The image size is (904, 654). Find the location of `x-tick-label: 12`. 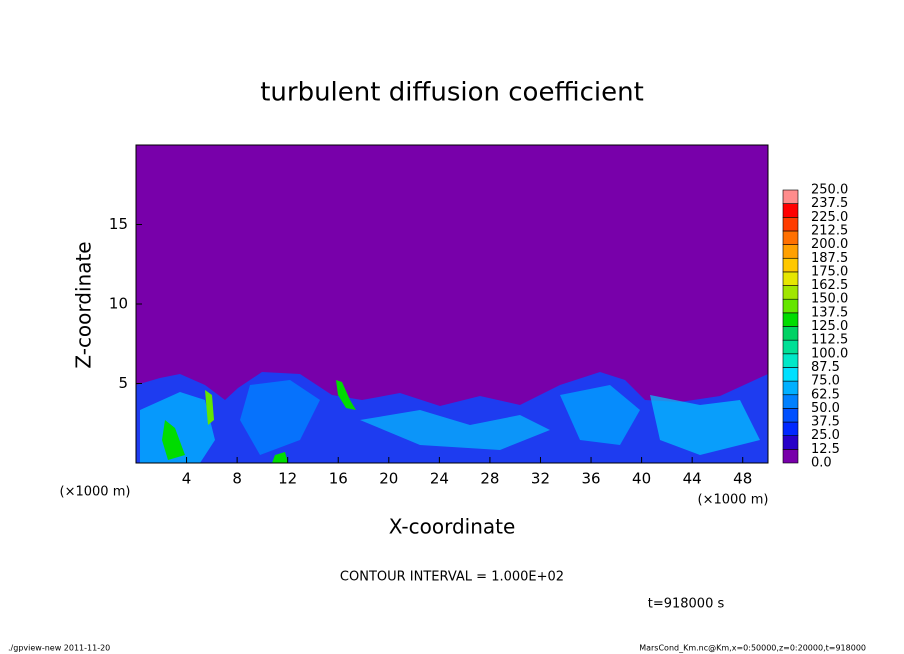

x-tick-label: 12 is located at coordinates (287, 479).